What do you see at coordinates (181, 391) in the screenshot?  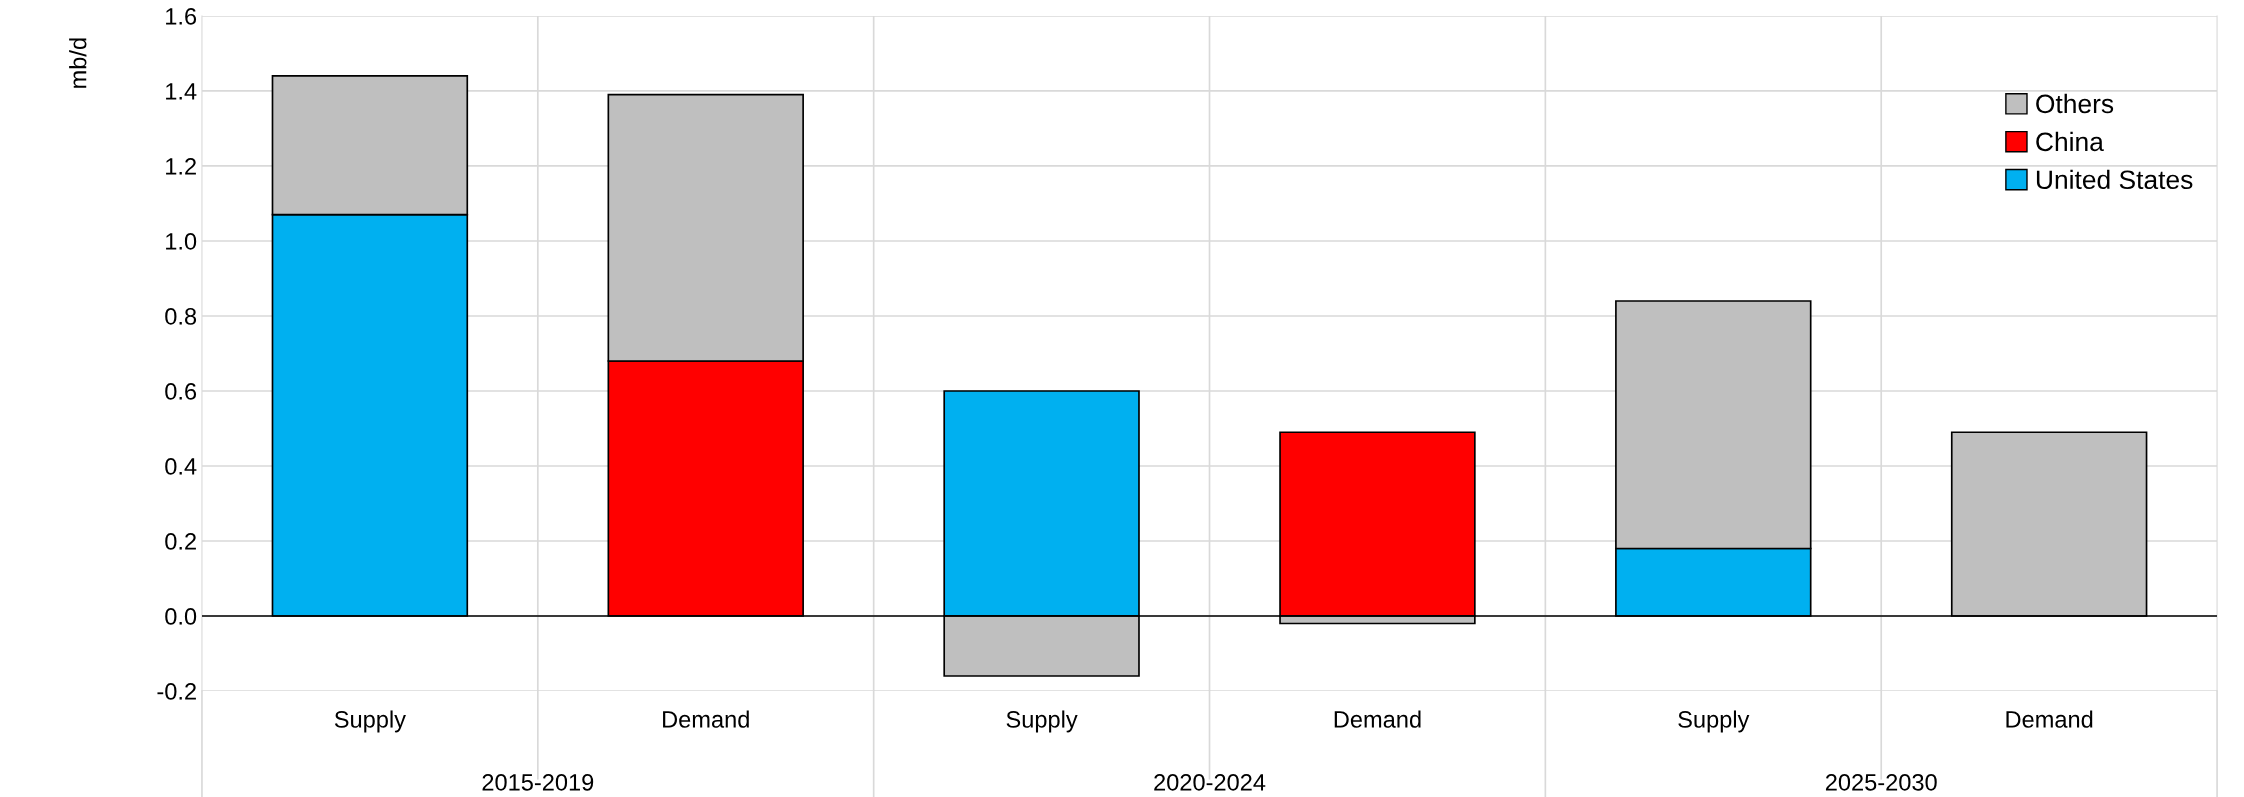 I see `y-tick-label: 0.6` at bounding box center [181, 391].